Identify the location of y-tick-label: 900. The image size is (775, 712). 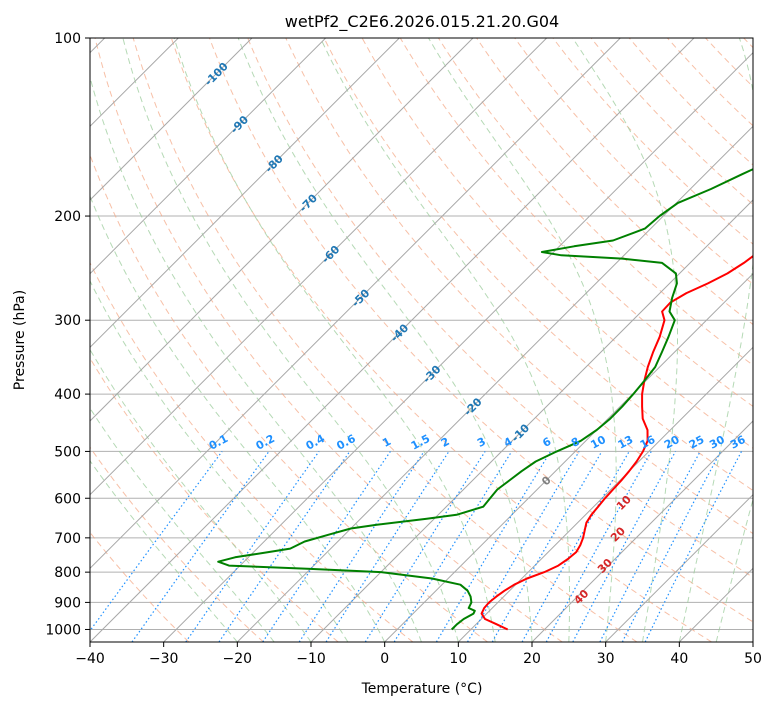
(67, 603).